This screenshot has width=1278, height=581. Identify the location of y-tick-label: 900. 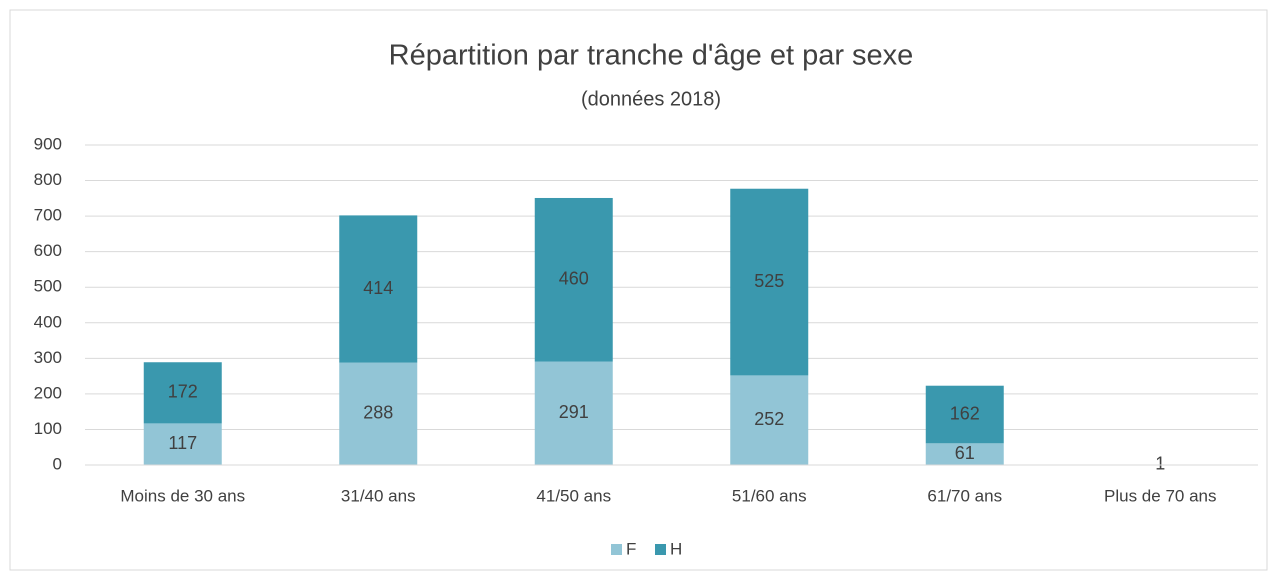
(48, 143).